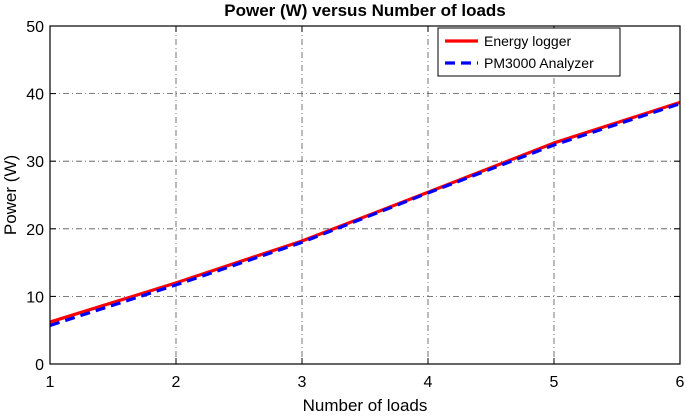 Image resolution: width=685 pixels, height=416 pixels. I want to click on y-tick-label: 20, so click(35, 230).